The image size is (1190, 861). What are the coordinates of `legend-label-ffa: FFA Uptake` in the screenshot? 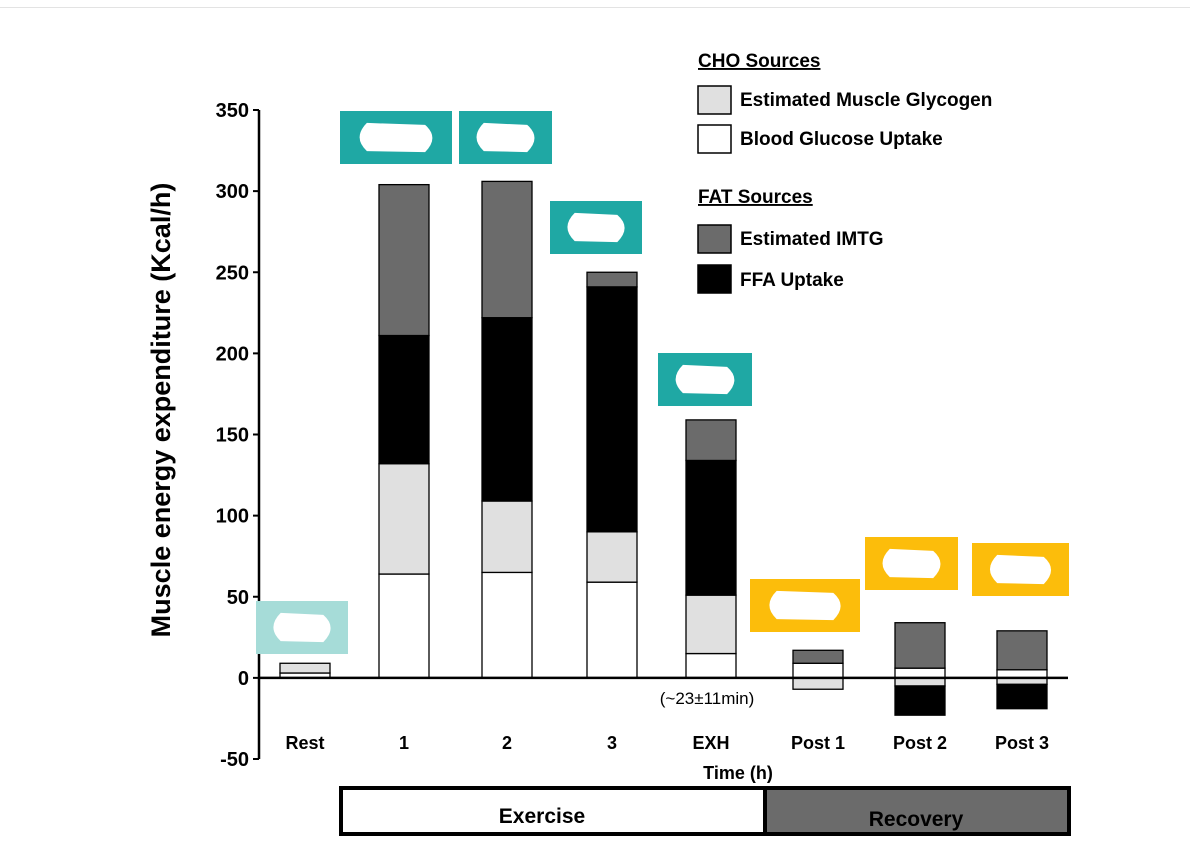 It's located at (792, 280).